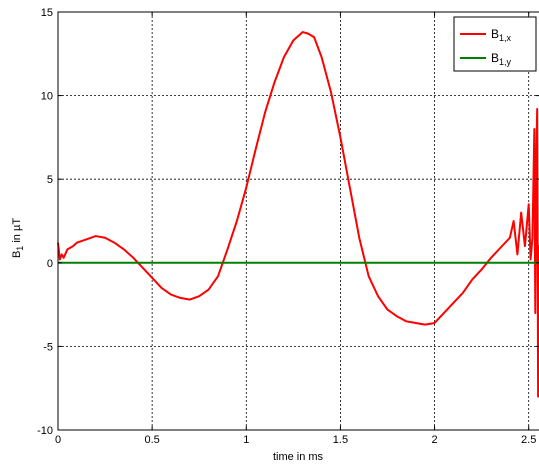 Image resolution: width=539 pixels, height=465 pixels. I want to click on x-tick-label: 1, so click(246, 440).